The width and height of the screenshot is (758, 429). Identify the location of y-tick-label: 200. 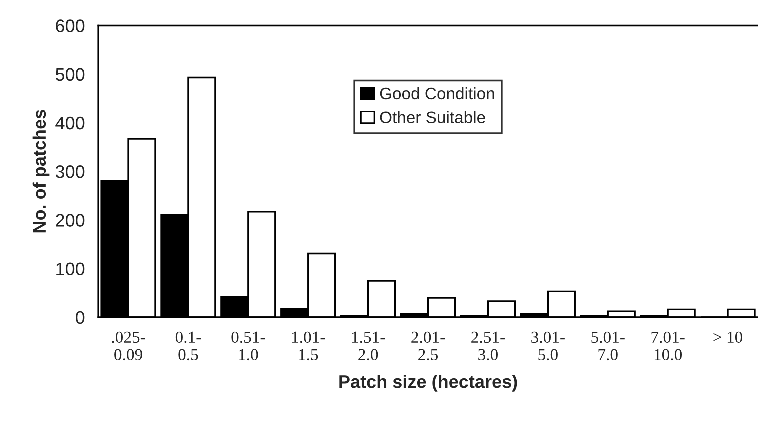
(70, 220).